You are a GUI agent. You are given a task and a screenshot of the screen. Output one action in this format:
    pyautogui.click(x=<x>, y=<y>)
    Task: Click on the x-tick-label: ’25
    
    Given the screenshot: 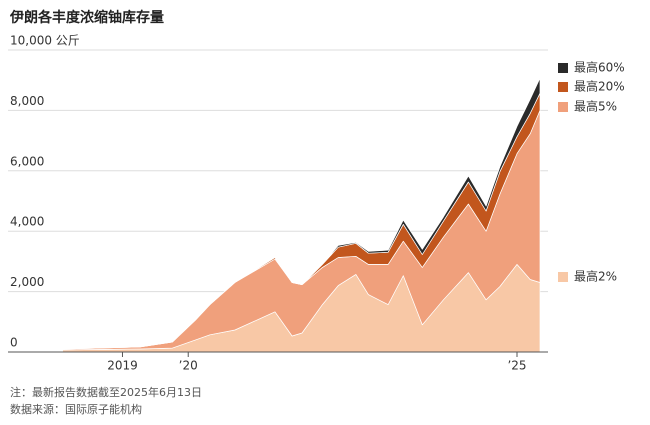 What is the action you would take?
    pyautogui.click(x=516, y=366)
    